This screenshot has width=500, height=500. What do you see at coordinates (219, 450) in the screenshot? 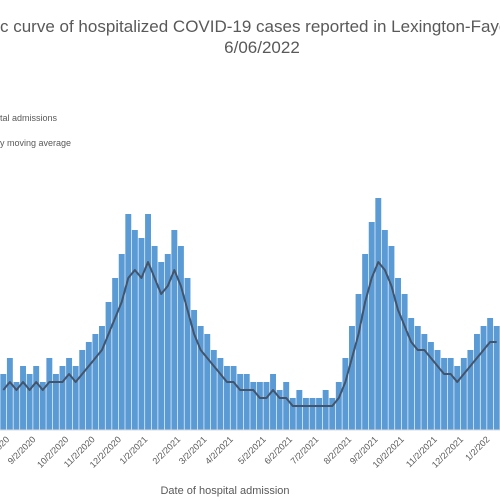
I see `x-tick-label: 4/2/2021` at bounding box center [219, 450].